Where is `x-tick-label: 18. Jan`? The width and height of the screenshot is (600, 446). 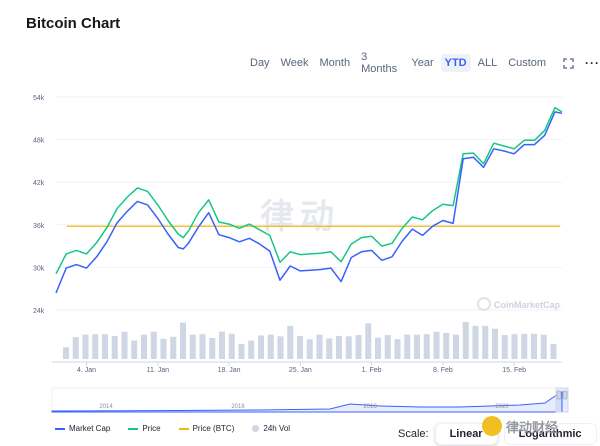
x-tick-label: 18. Jan is located at coordinates (229, 370).